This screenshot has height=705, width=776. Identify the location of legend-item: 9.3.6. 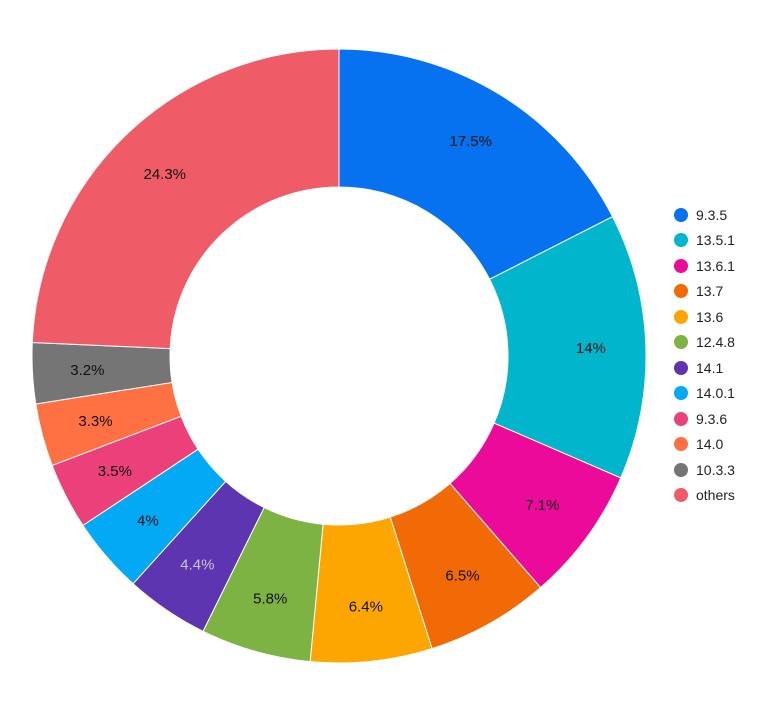
(704, 419).